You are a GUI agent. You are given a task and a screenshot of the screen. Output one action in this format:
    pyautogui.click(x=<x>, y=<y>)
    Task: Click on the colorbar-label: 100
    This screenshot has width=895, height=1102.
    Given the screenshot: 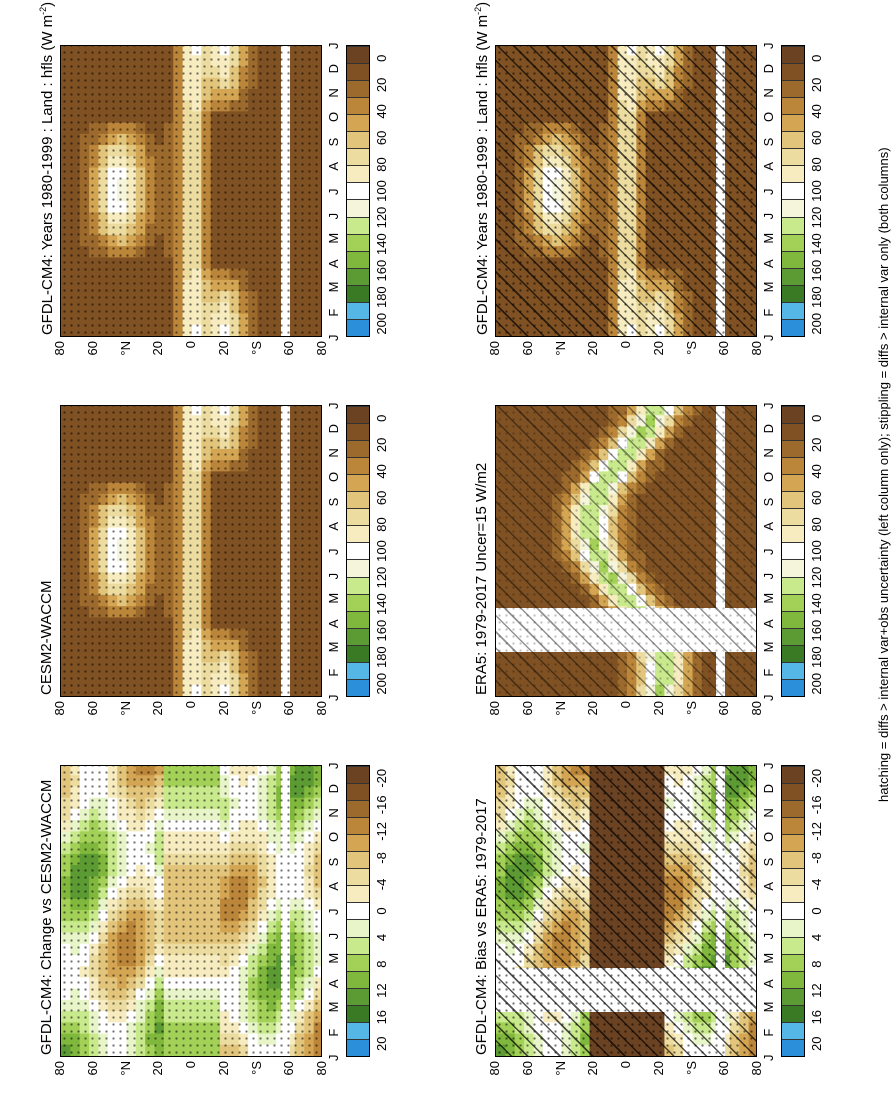 What is the action you would take?
    pyautogui.click(x=381, y=551)
    